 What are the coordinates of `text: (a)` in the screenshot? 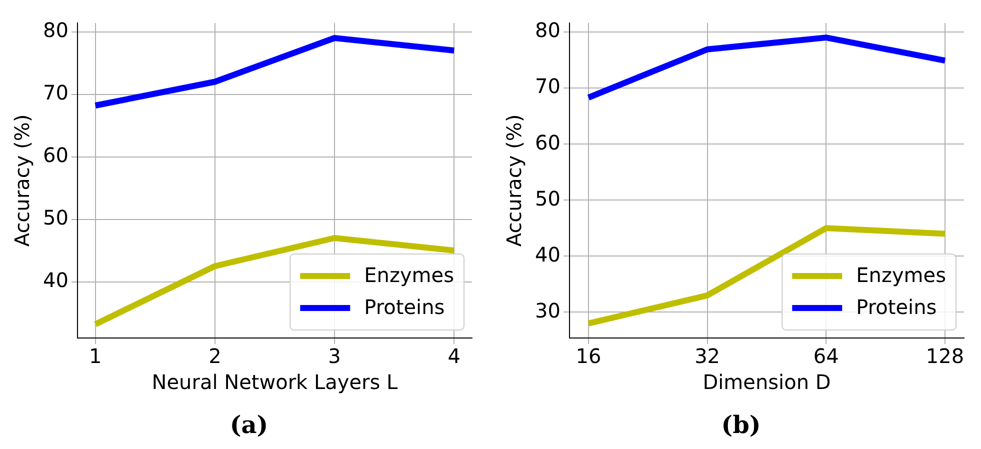 It's located at (249, 424).